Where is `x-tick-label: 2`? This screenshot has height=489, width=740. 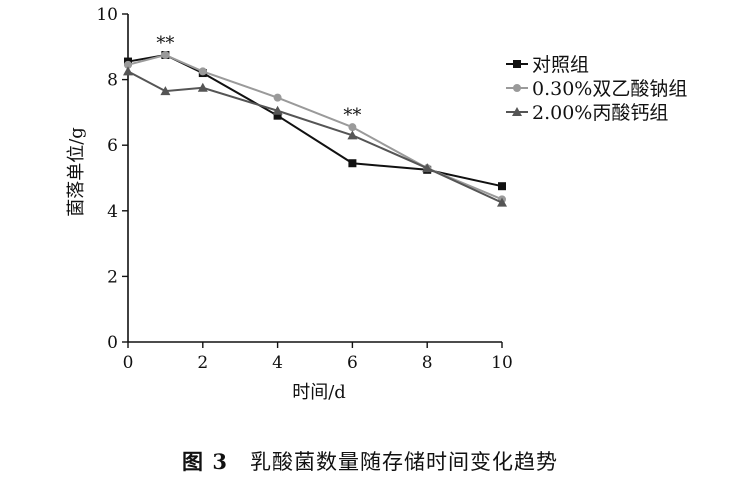
x-tick-label: 2 is located at coordinates (202, 363).